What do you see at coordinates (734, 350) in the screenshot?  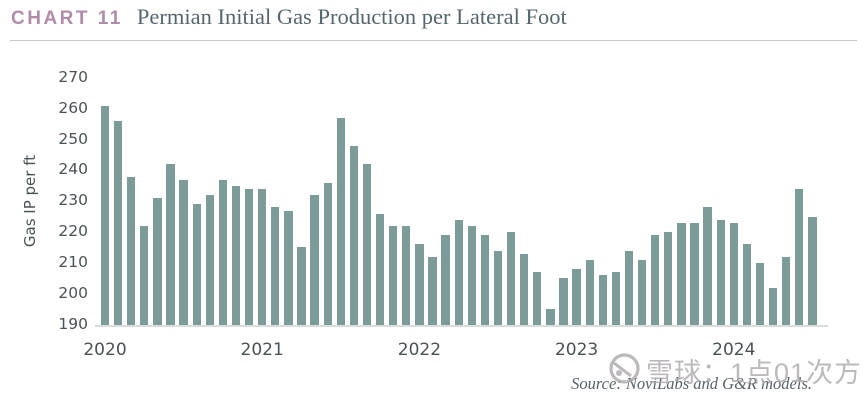 I see `x-tick-label: 2024` at bounding box center [734, 350].